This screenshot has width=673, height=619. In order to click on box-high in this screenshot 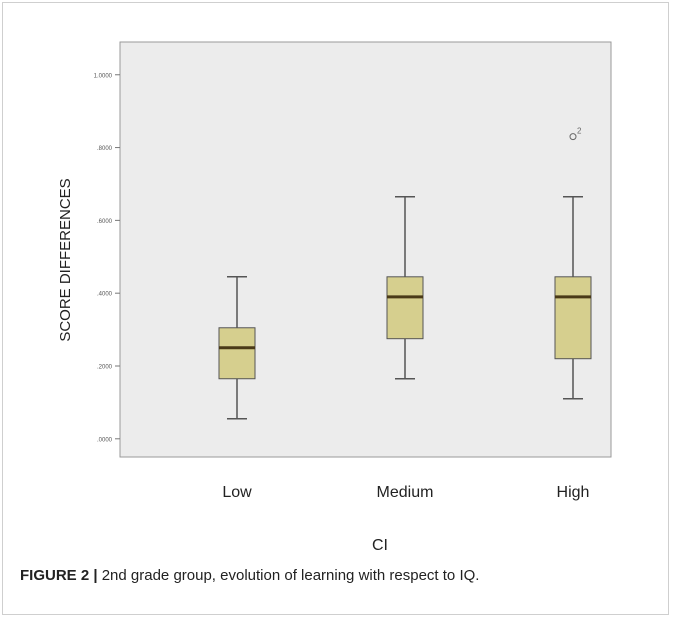, I will do `click(573, 318)`.